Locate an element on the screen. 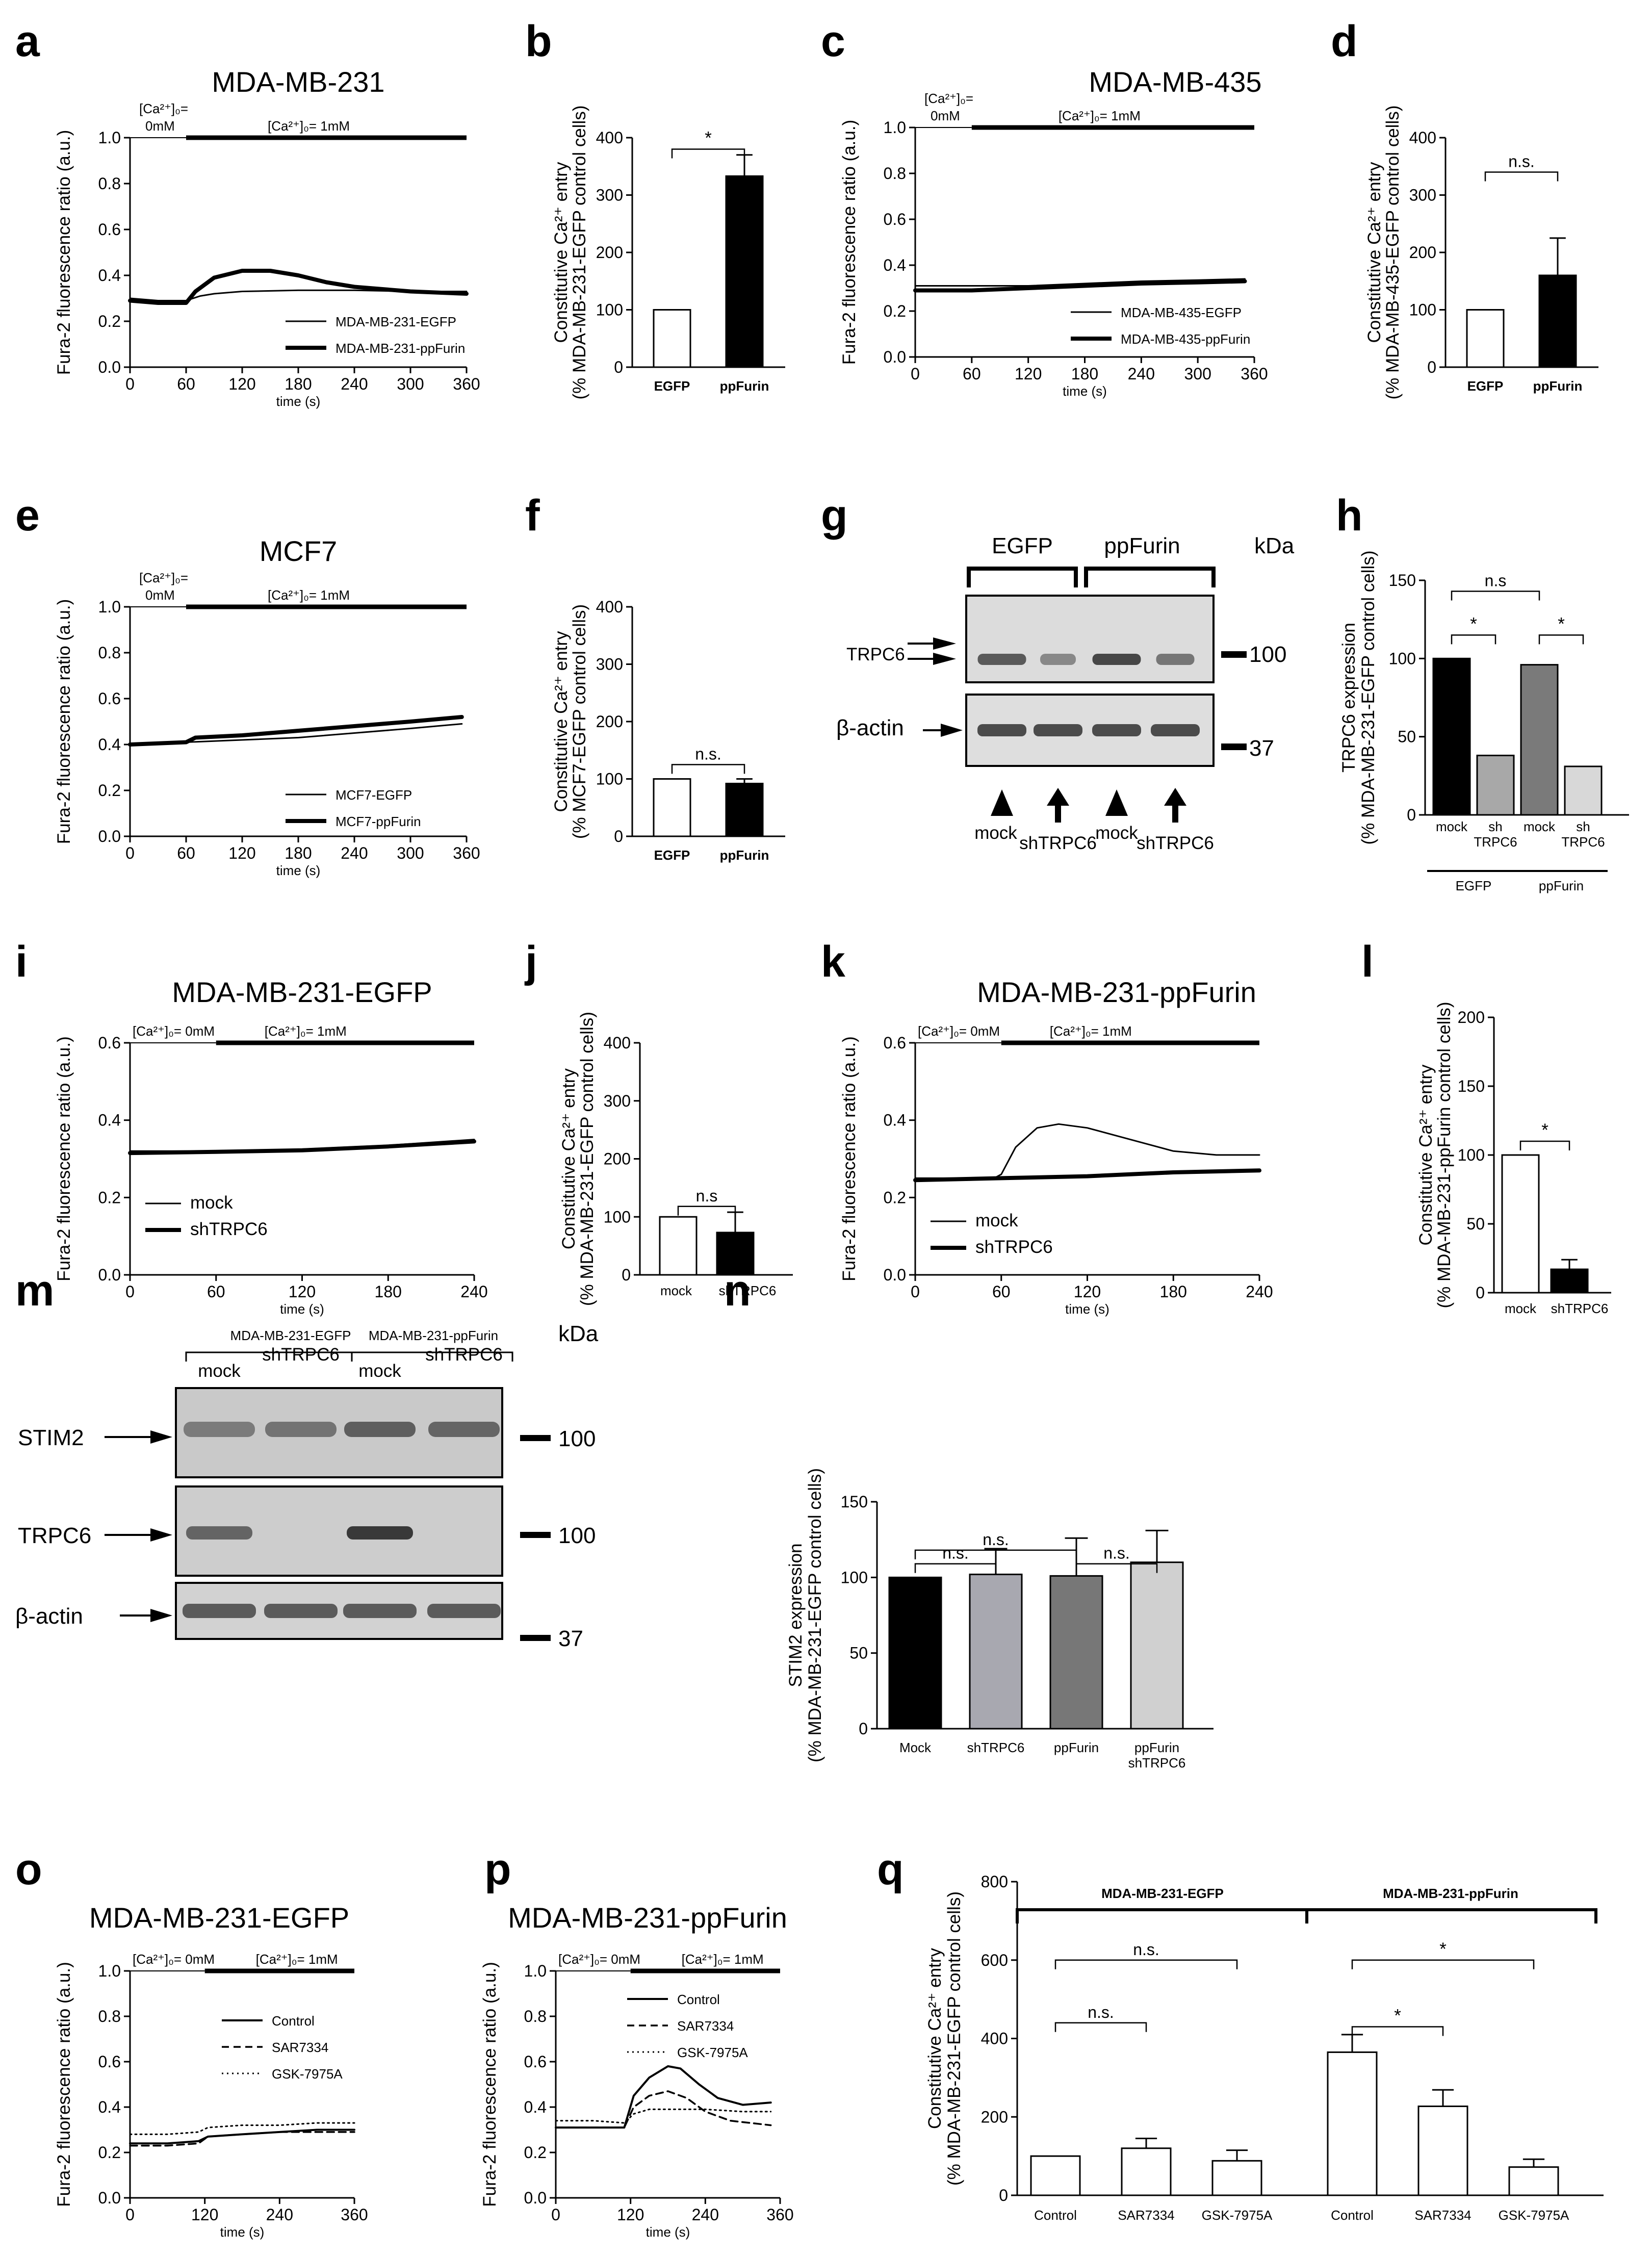 The width and height of the screenshot is (1652, 2257). y-tick-label-a: 0.8 is located at coordinates (109, 183).